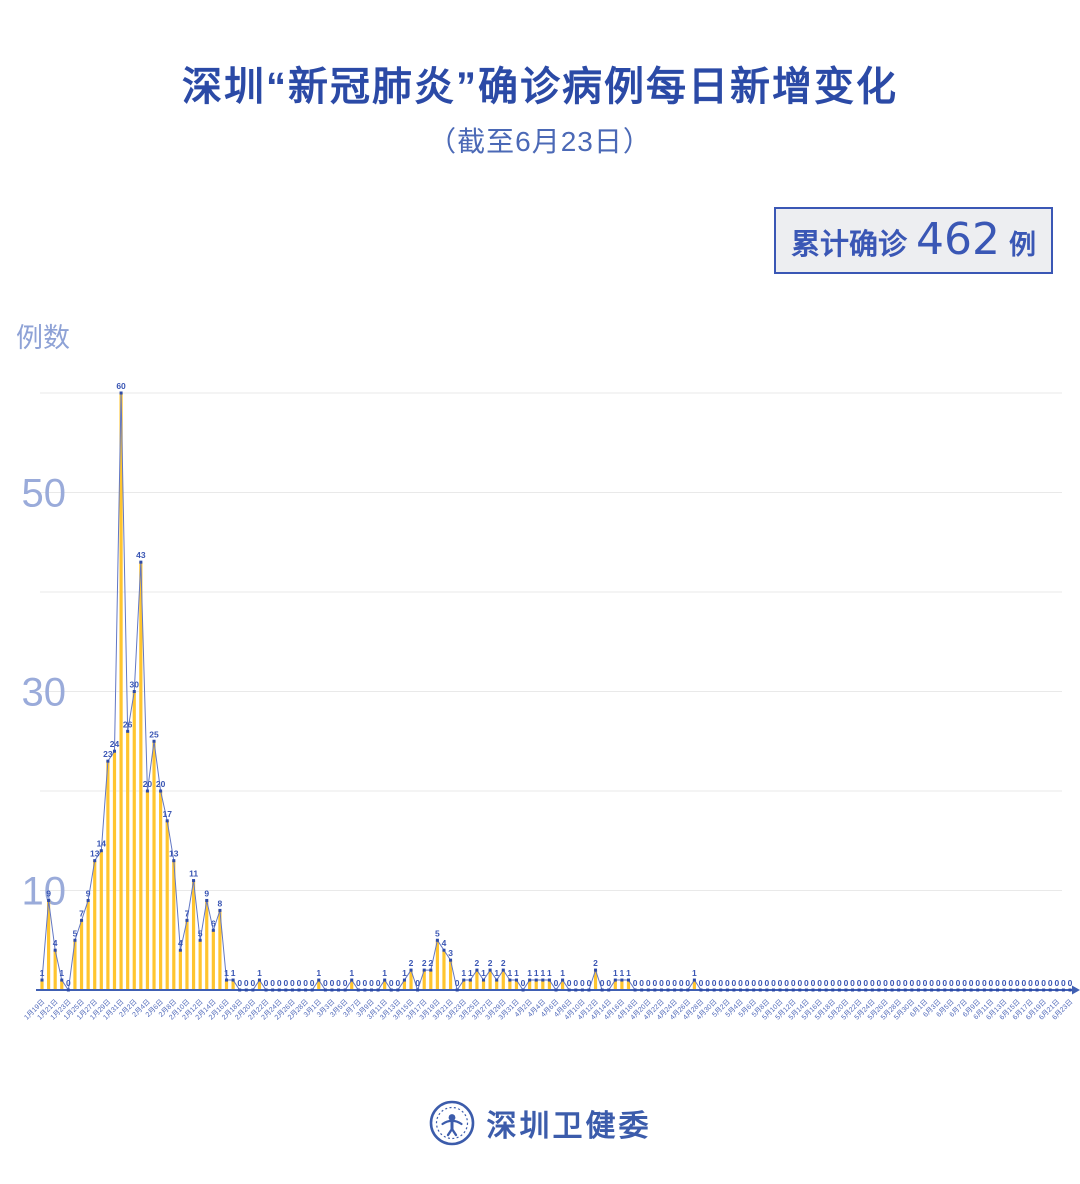 The image size is (1080, 1184). What do you see at coordinates (569, 1126) in the screenshot?
I see `footer-org-name: 深圳卫健委` at bounding box center [569, 1126].